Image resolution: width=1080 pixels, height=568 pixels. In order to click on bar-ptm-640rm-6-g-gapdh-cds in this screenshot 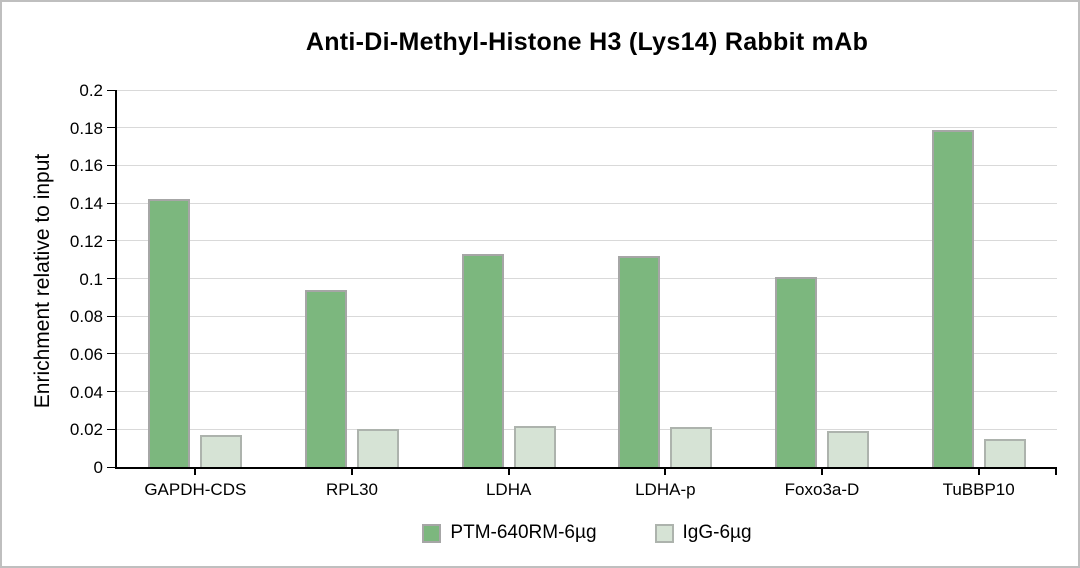, I will do `click(169, 333)`.